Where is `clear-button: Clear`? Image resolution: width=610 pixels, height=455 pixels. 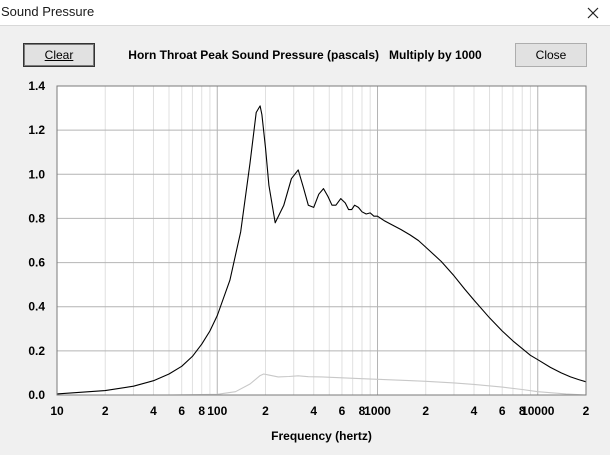
clear-button: Clear is located at coordinates (59, 55).